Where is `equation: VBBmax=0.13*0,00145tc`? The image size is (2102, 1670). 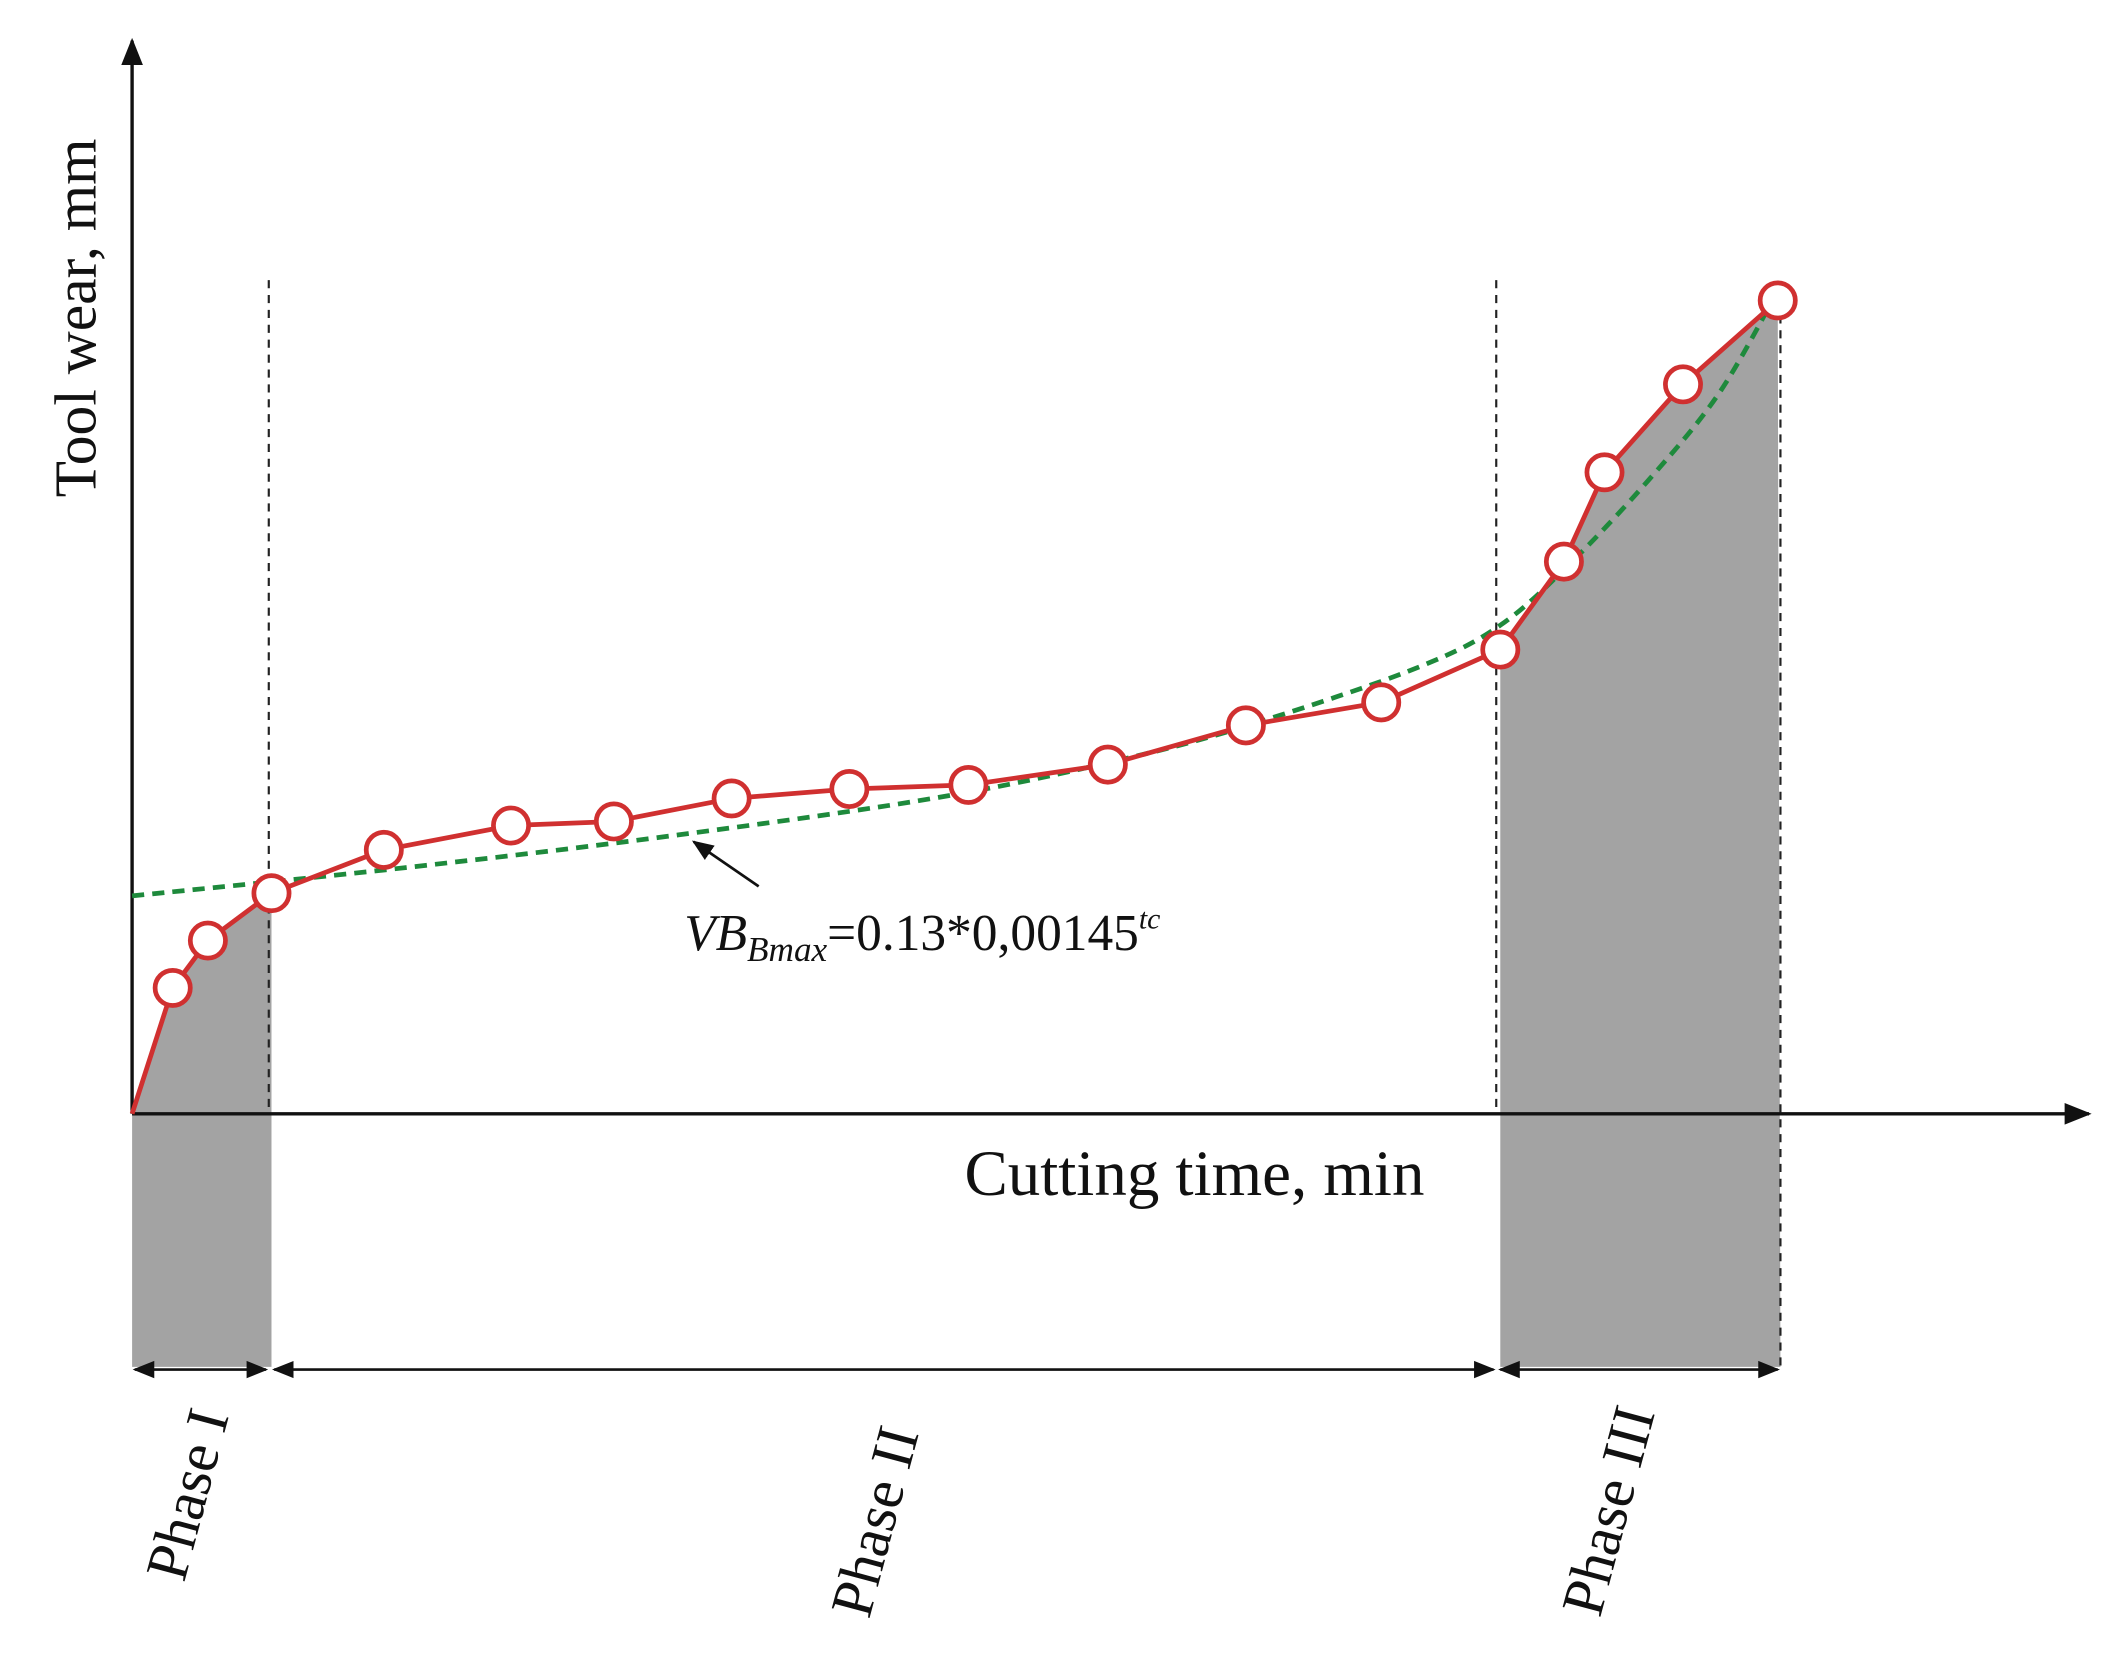 equation: VBBmax=0.13*0,00145tc is located at coordinates (922, 935).